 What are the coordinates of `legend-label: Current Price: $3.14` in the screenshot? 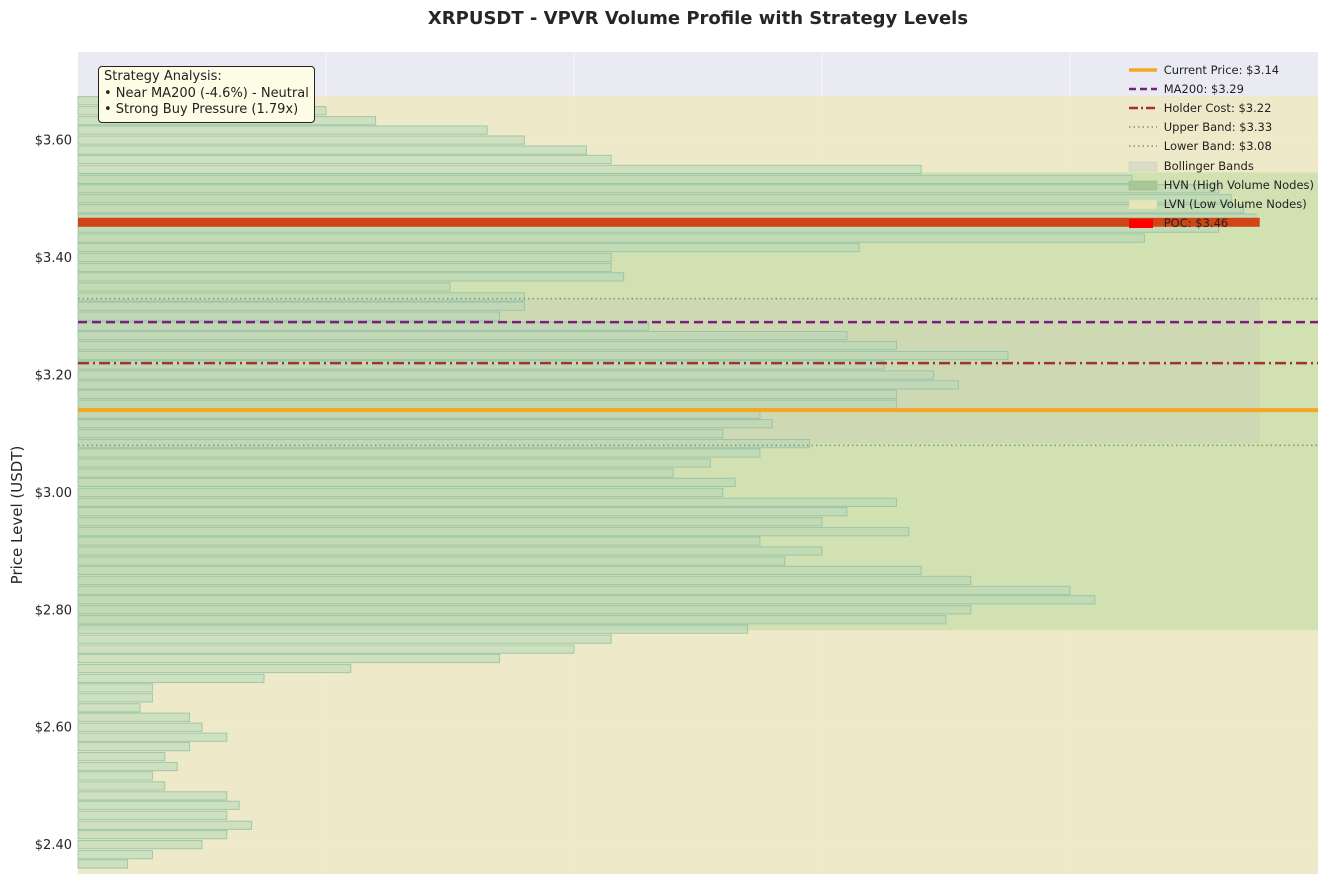 It's located at (1221, 69).